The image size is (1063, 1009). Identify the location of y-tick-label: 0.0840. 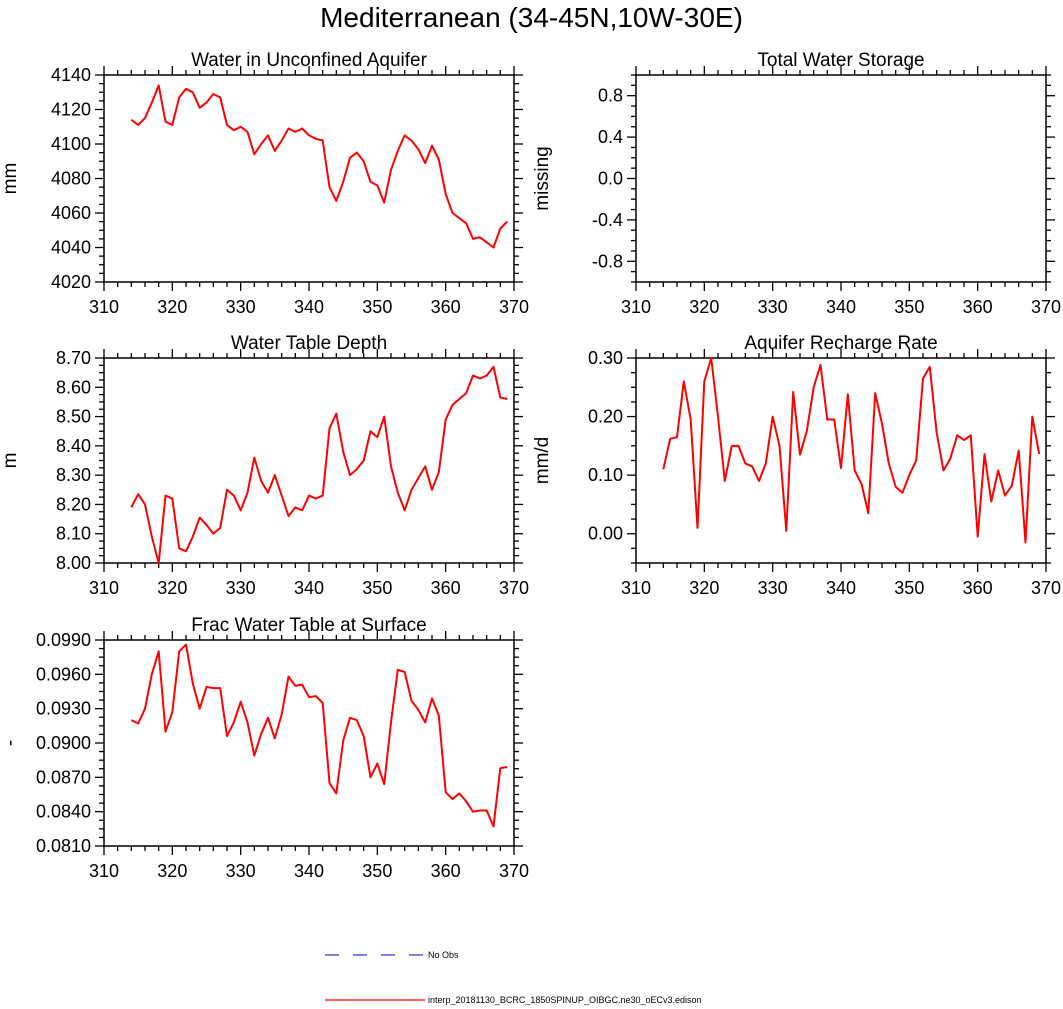
(63, 812).